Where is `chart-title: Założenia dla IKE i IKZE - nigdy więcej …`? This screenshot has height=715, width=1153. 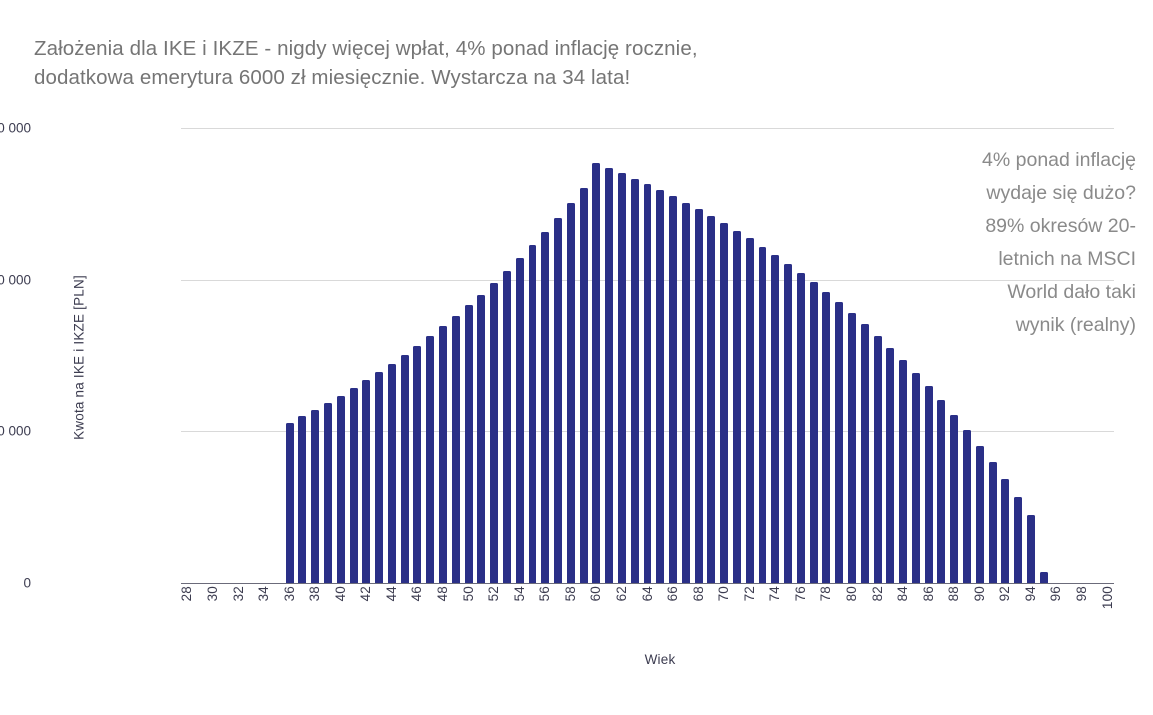 chart-title: Założenia dla IKE i IKZE - nigdy więcej … is located at coordinates (366, 63).